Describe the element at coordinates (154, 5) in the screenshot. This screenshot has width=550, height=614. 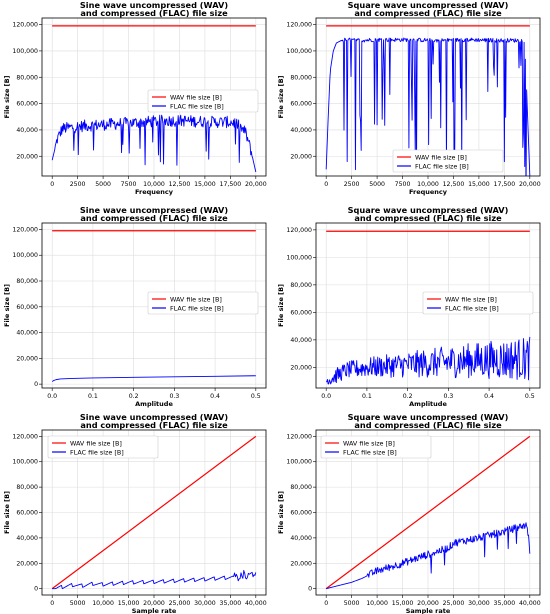
I see `chart-title-line1: Sine wave uncompressed (WAV)` at that location.